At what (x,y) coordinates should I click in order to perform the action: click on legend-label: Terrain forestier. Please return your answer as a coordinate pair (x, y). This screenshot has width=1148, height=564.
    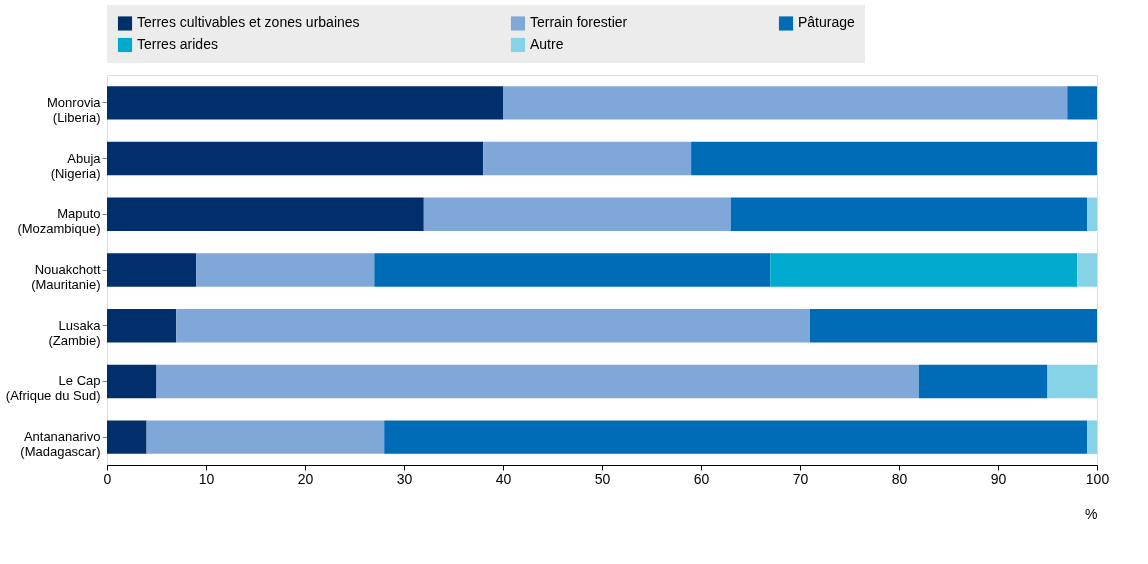
    Looking at the image, I should click on (579, 22).